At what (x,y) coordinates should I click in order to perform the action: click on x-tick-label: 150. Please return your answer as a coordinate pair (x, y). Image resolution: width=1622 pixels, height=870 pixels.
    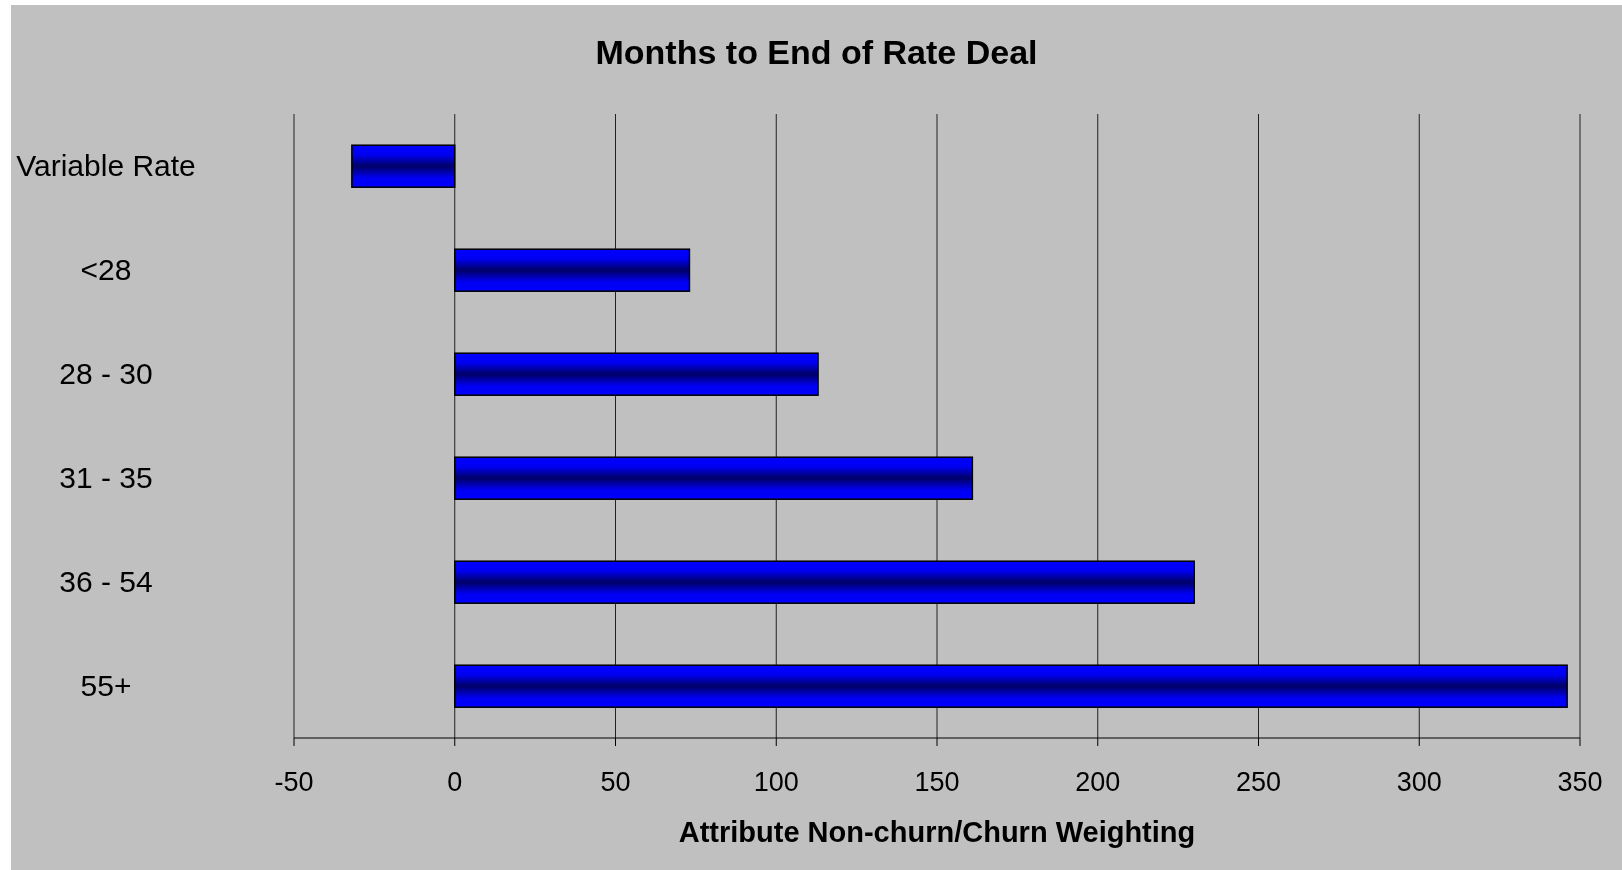
    Looking at the image, I should click on (937, 782).